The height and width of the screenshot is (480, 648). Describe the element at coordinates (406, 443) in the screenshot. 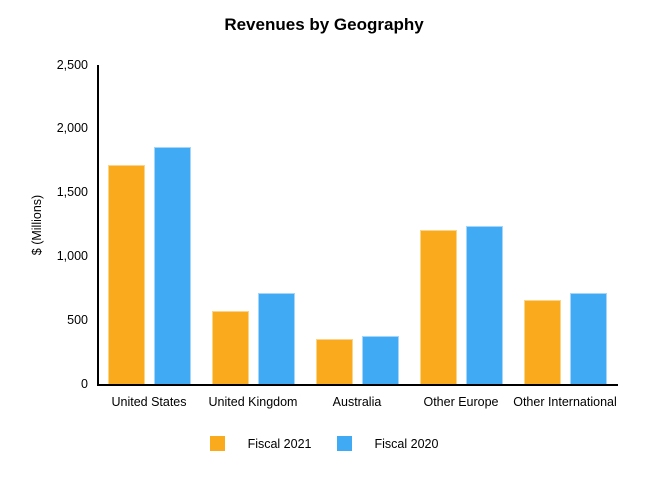

I see `legend-label-fiscal-2020: Fiscal 2020` at that location.